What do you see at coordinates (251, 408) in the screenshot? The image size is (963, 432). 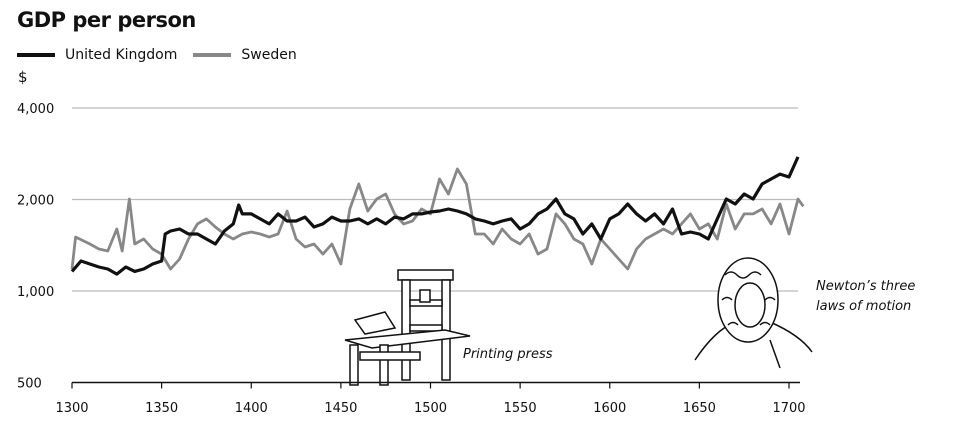 I see `x-tick-label: 1400` at bounding box center [251, 408].